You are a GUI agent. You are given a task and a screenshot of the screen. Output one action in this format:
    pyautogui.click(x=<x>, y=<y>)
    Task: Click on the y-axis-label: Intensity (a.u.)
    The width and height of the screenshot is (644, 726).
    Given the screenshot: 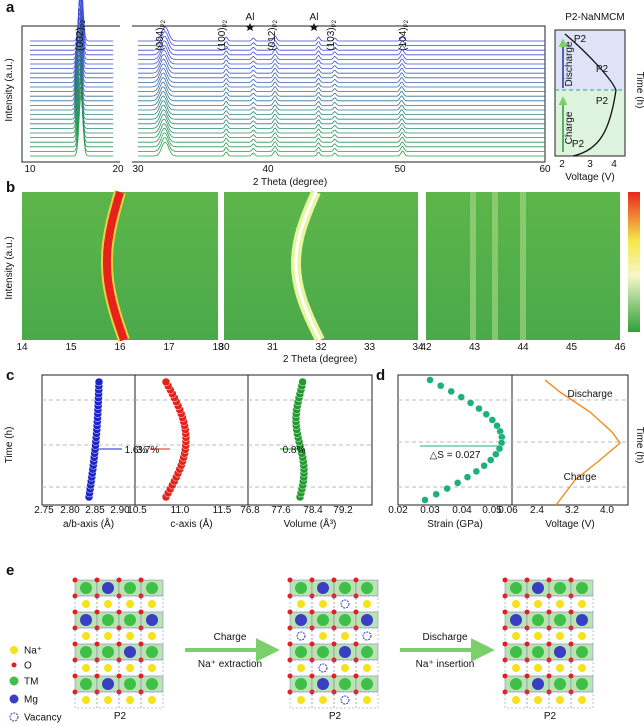 What is the action you would take?
    pyautogui.click(x=9, y=267)
    